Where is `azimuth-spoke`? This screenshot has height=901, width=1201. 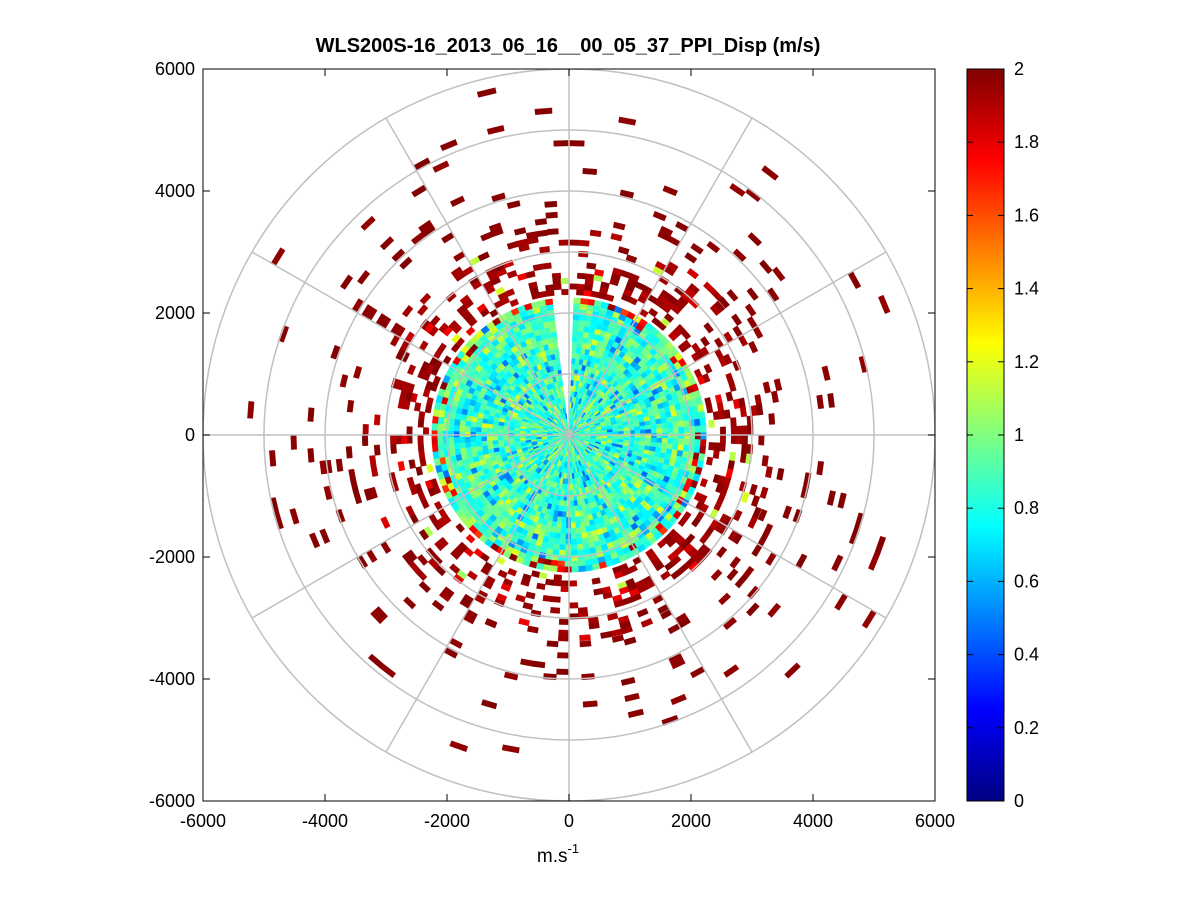
azimuth-spoke is located at coordinates (410, 526).